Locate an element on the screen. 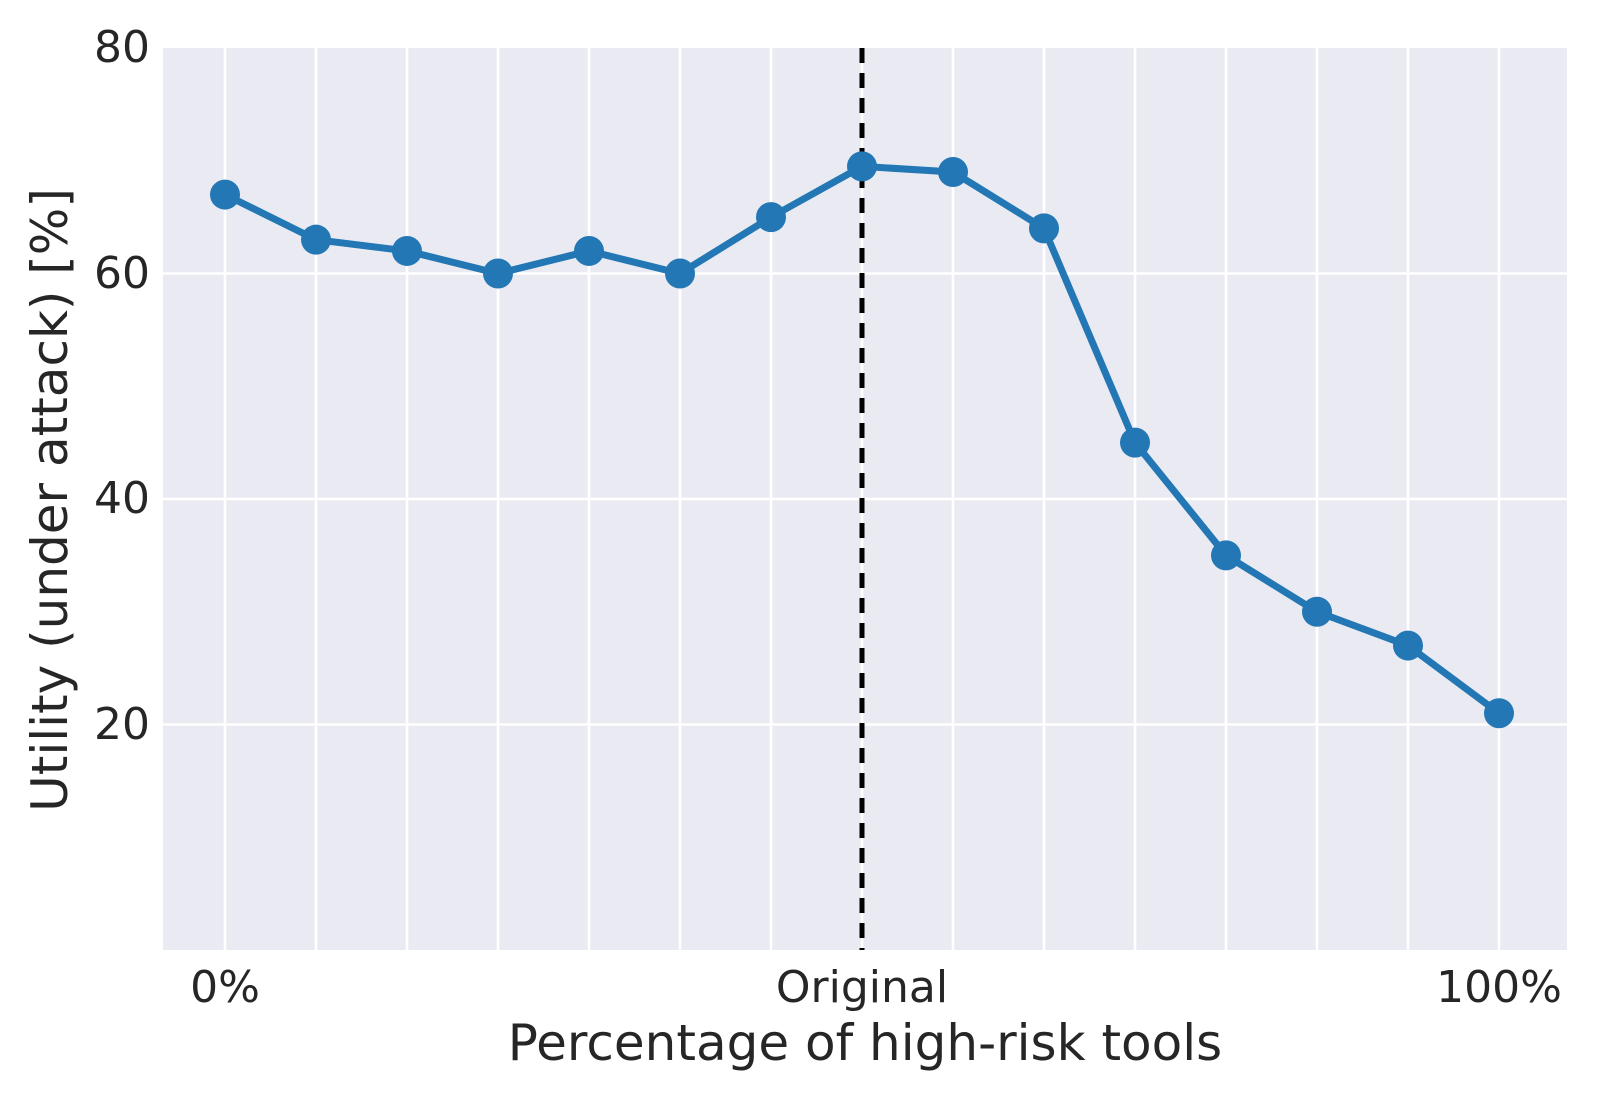 The width and height of the screenshot is (1600, 1100). y-tick-label: 60 is located at coordinates (122, 273).